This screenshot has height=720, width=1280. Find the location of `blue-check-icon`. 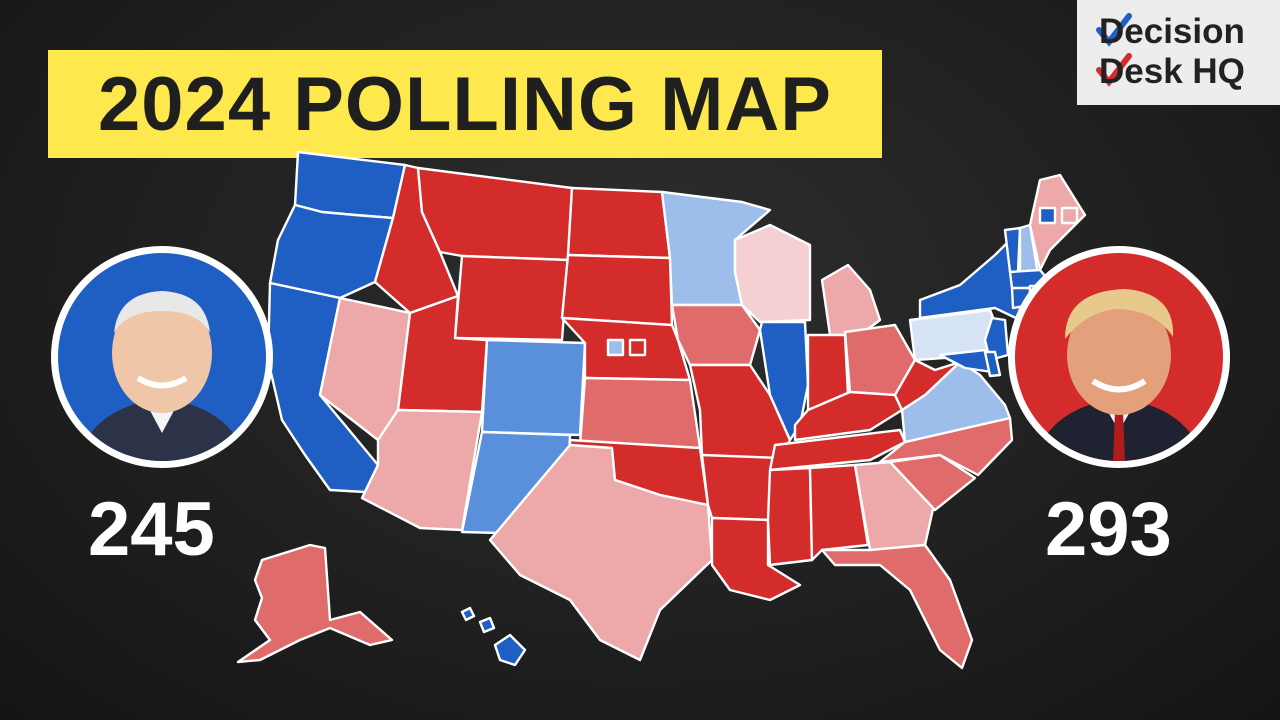

blue-check-icon is located at coordinates (1114, 30).